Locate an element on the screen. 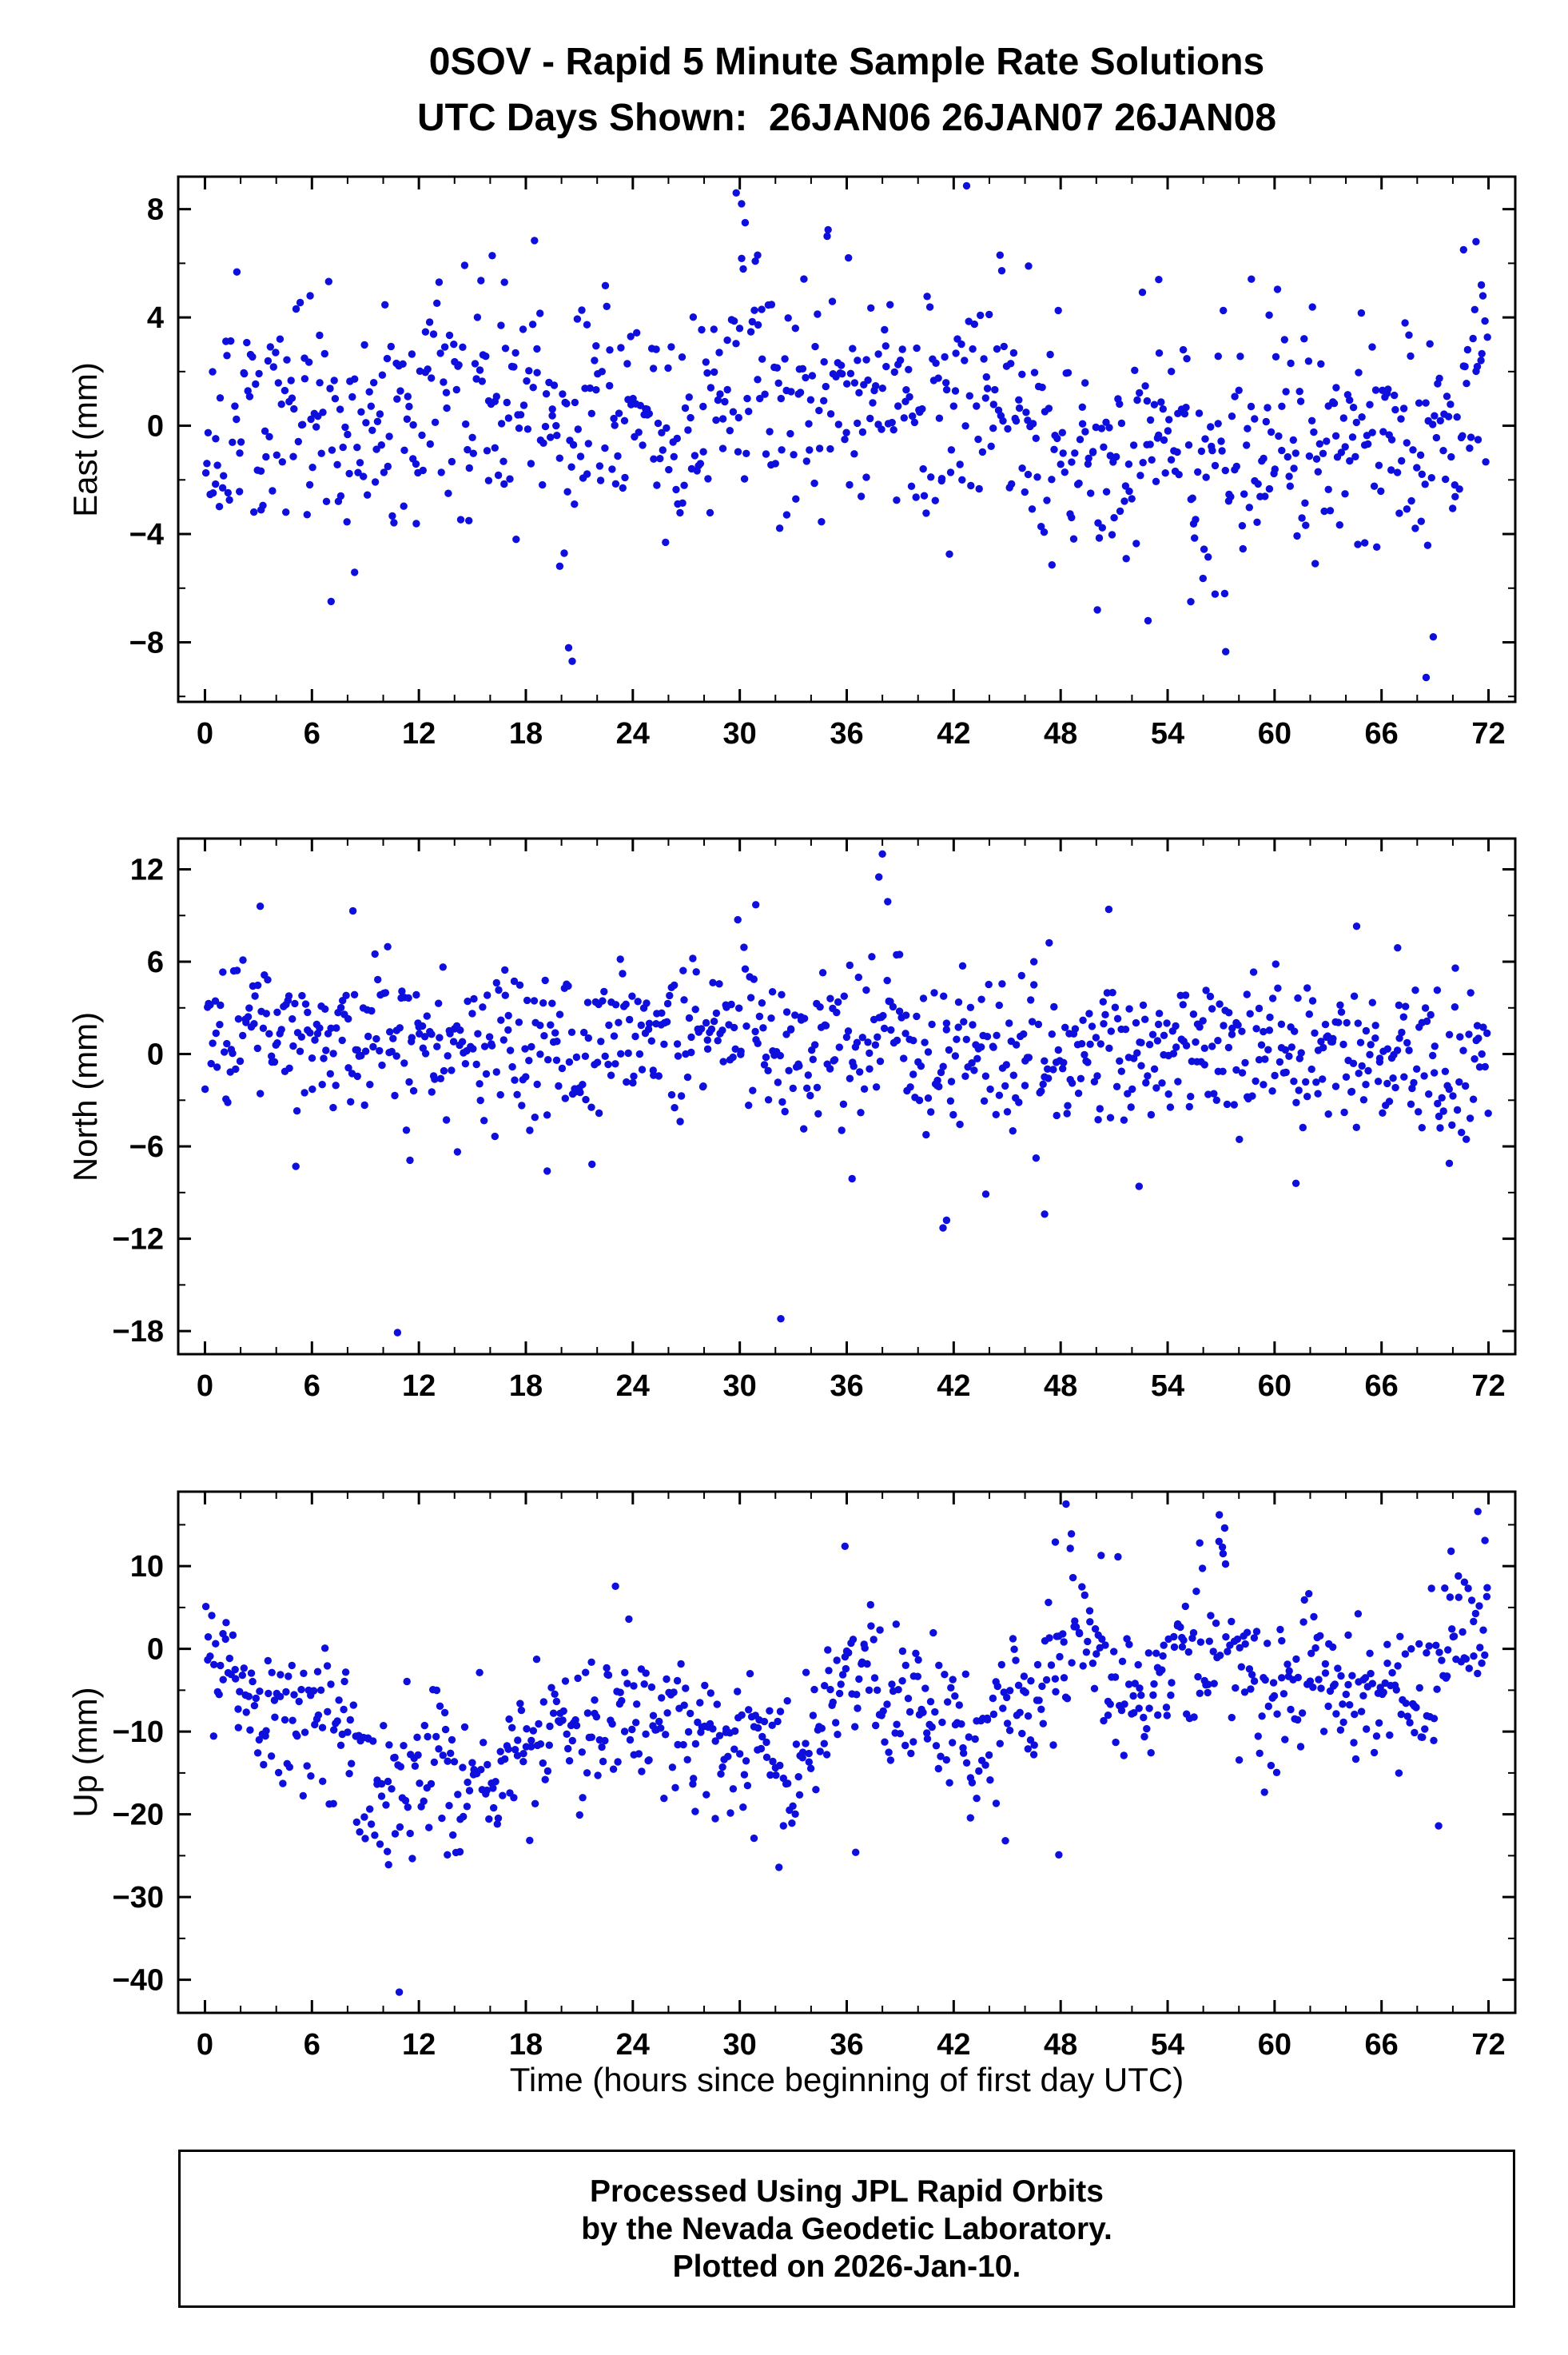 The height and width of the screenshot is (2355, 1568). svg-text: −10 is located at coordinates (138, 1732).